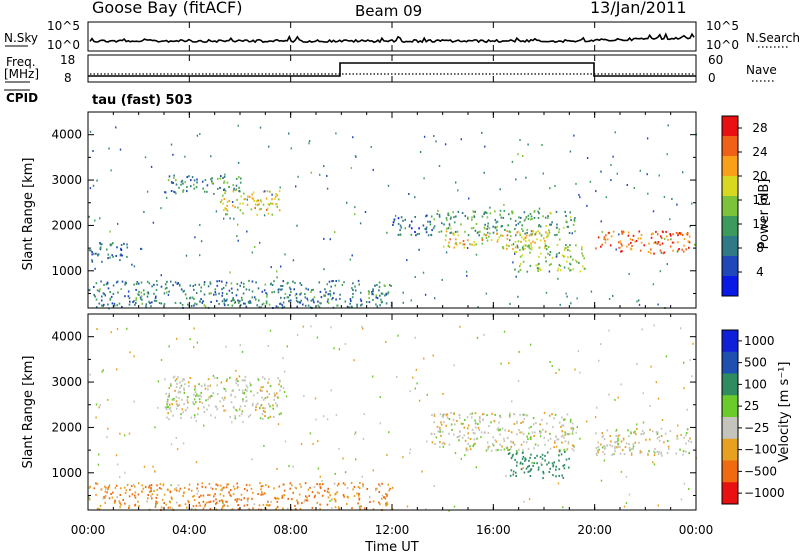  What do you see at coordinates (638, 8) in the screenshot?
I see `date-title: 13/Jan/2011` at bounding box center [638, 8].